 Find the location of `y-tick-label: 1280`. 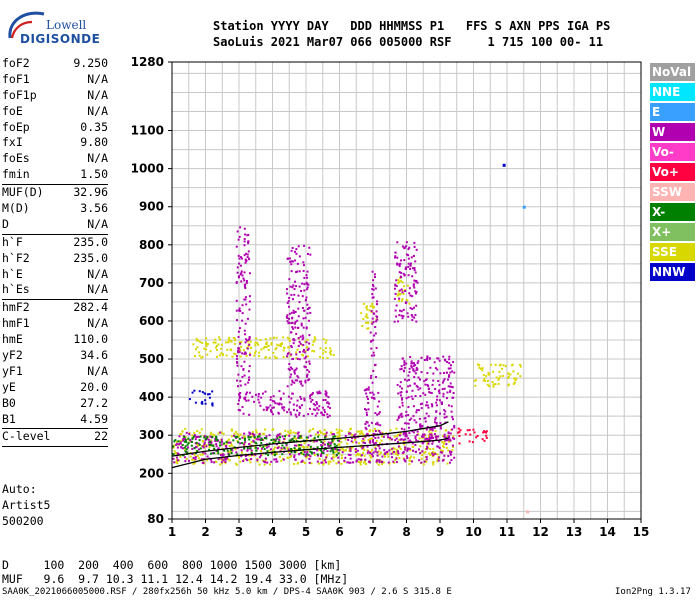

y-tick-label: 1280 is located at coordinates (147, 62).